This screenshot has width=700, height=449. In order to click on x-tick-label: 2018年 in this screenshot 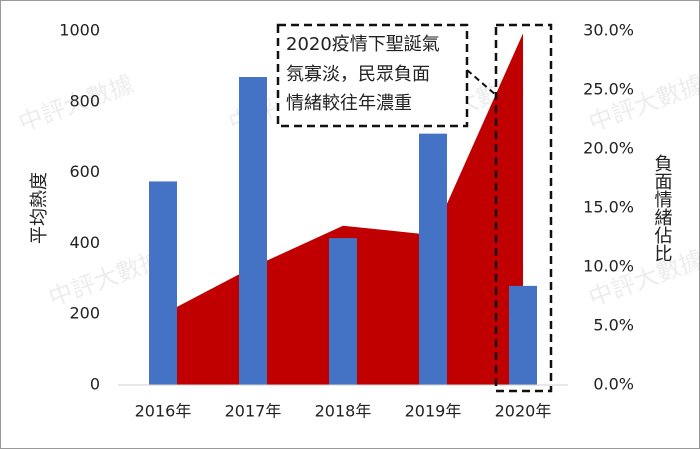, I will do `click(343, 411)`.